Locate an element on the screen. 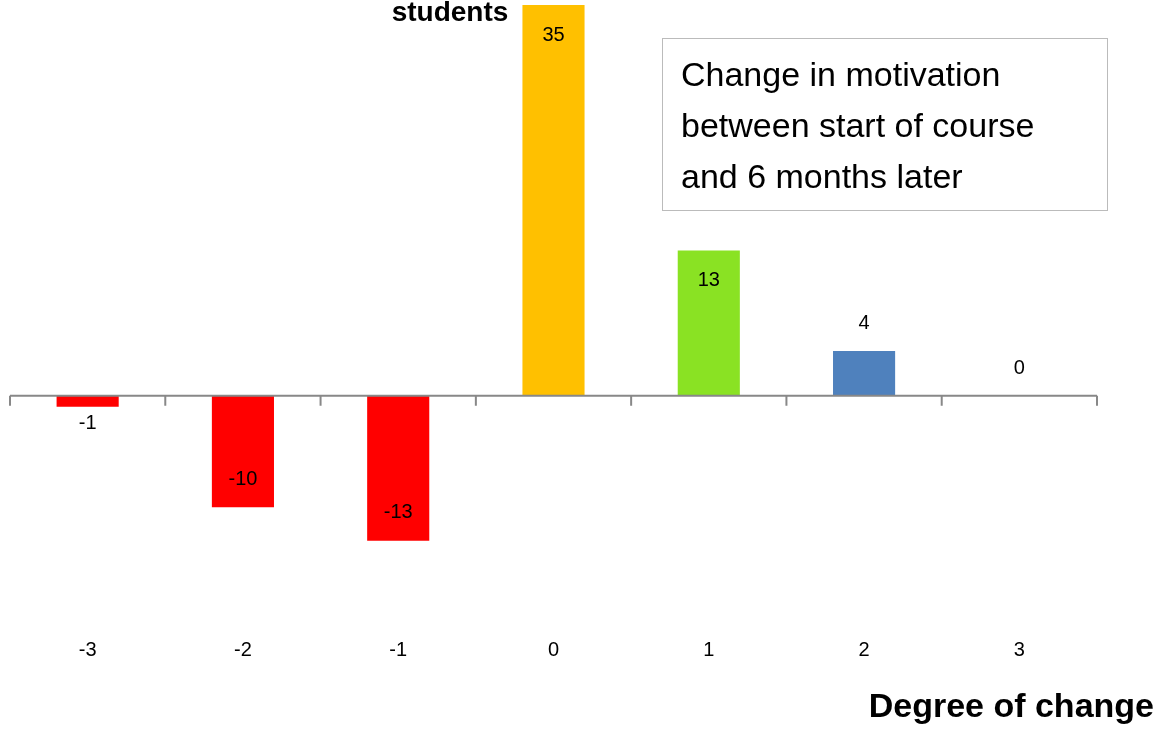 This screenshot has height=732, width=1160. data-label: 4 is located at coordinates (864, 322).